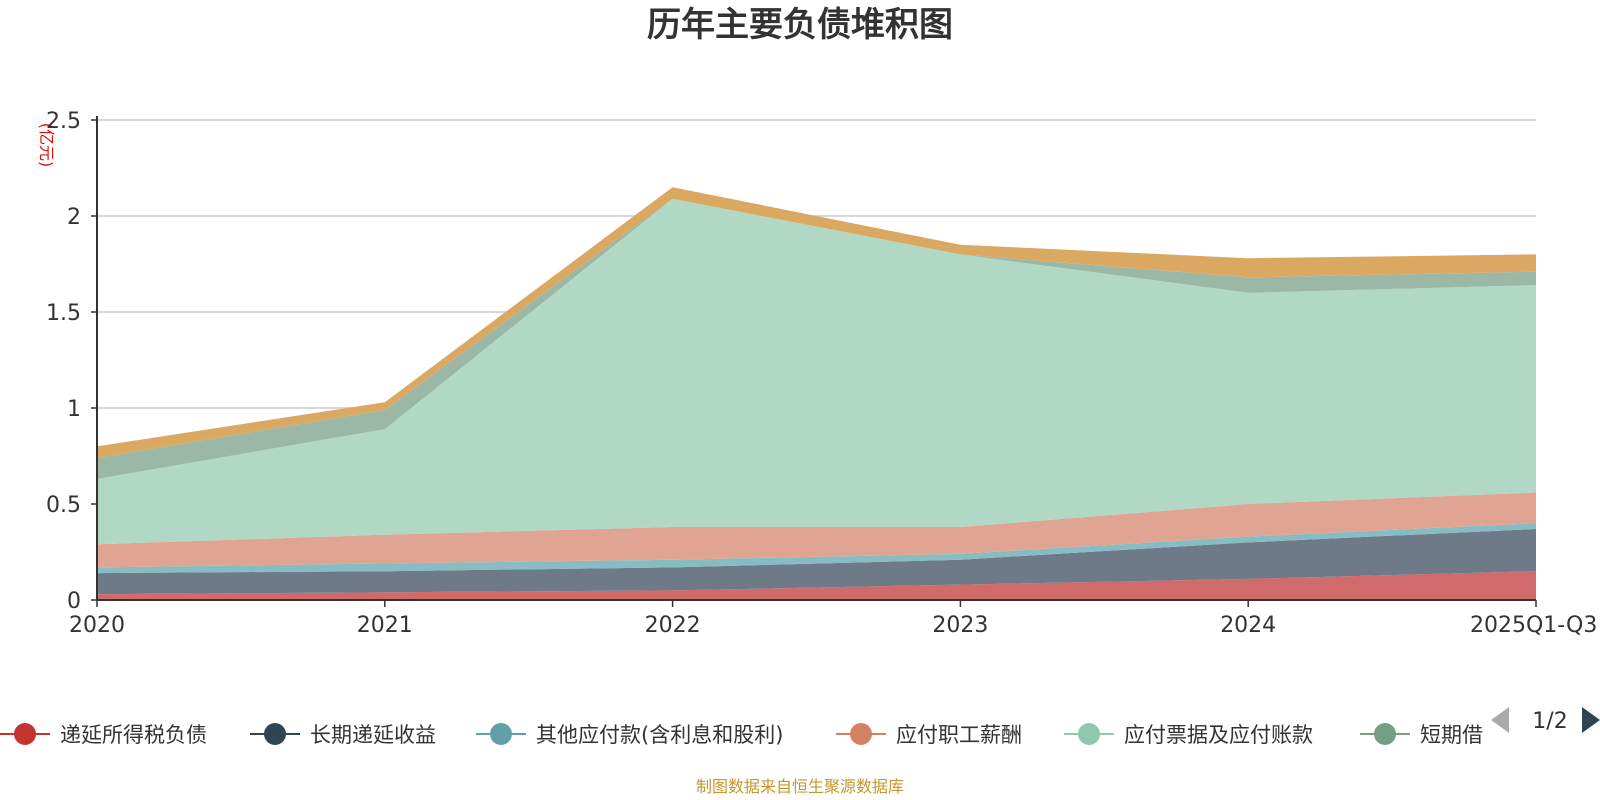  Describe the element at coordinates (74, 409) in the screenshot. I see `y-tick-label: 1` at that location.